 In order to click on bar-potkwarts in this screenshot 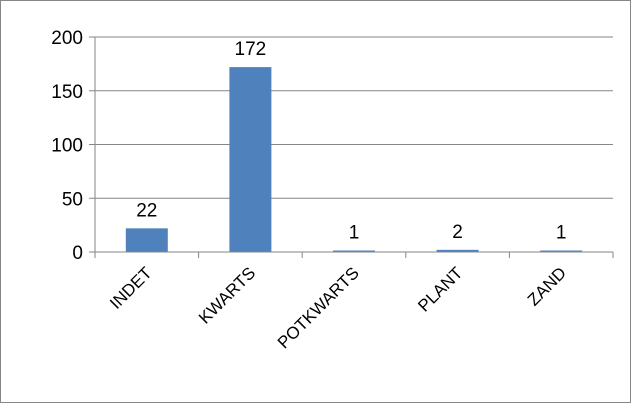, I will do `click(354, 251)`.